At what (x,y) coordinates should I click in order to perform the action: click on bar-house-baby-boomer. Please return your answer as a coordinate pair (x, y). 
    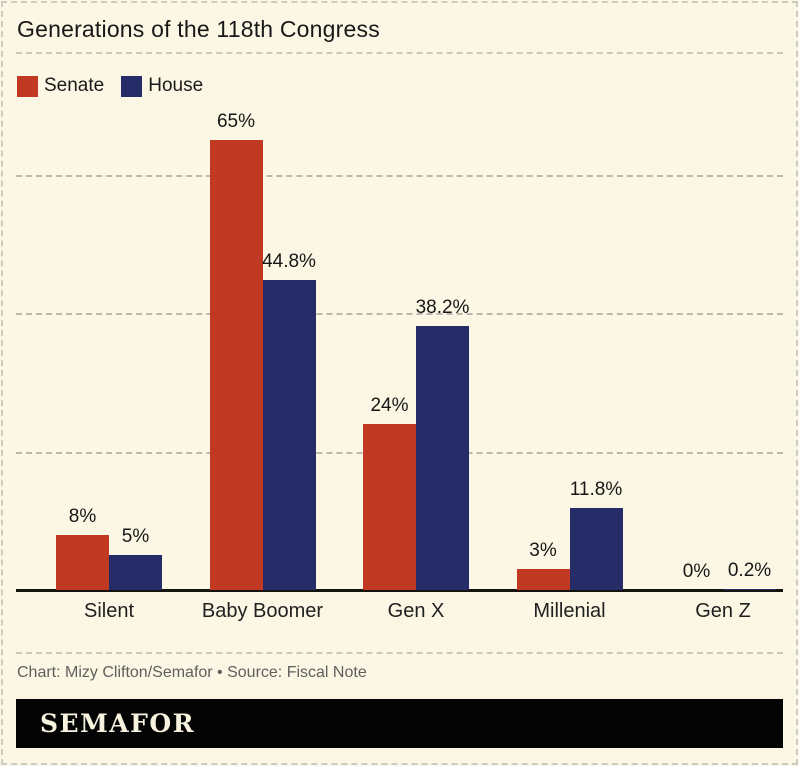
    Looking at the image, I should click on (289, 434).